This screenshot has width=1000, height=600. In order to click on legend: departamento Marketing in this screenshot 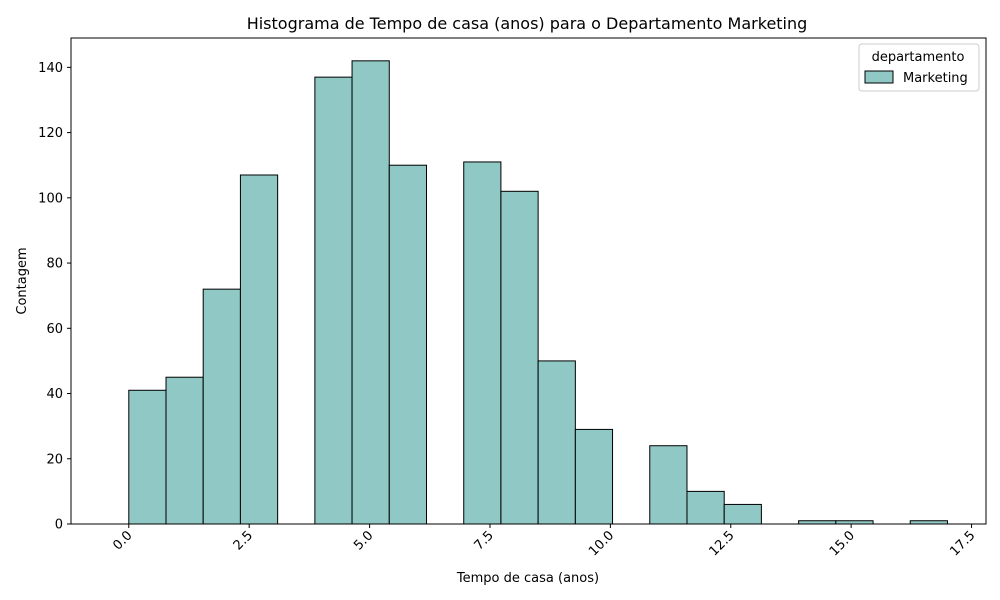, I will do `click(919, 67)`.